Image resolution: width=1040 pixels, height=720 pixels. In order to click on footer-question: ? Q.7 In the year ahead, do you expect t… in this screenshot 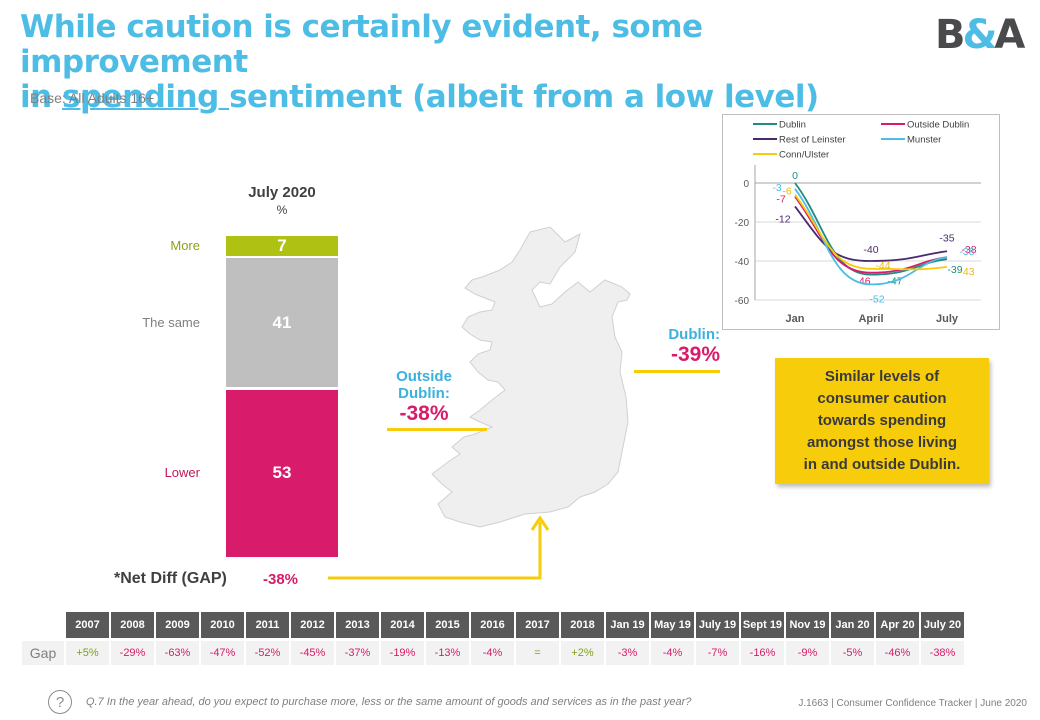, I will do `click(369, 702)`.